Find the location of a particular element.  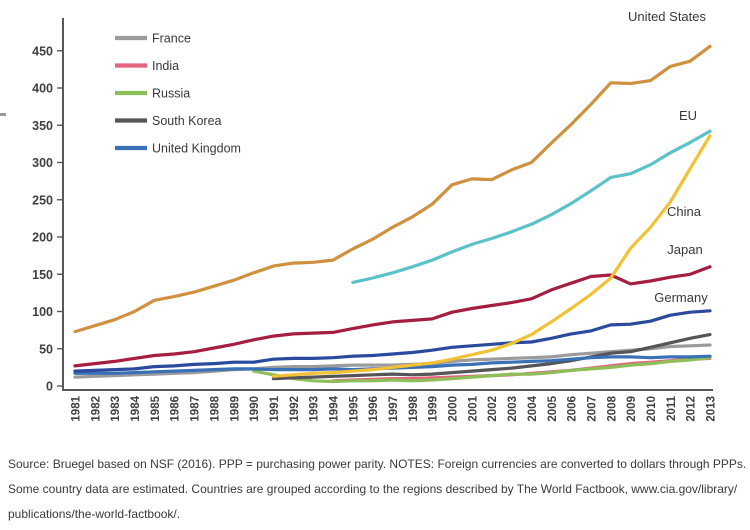

x-year-label: 1982 is located at coordinates (96, 409).